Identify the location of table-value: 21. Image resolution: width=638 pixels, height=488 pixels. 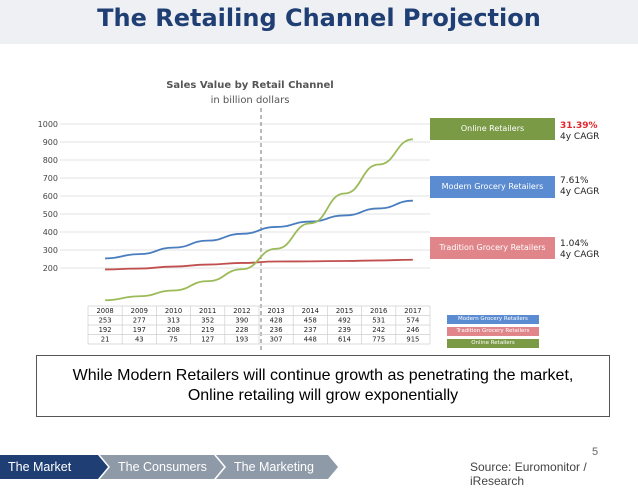
(105, 340).